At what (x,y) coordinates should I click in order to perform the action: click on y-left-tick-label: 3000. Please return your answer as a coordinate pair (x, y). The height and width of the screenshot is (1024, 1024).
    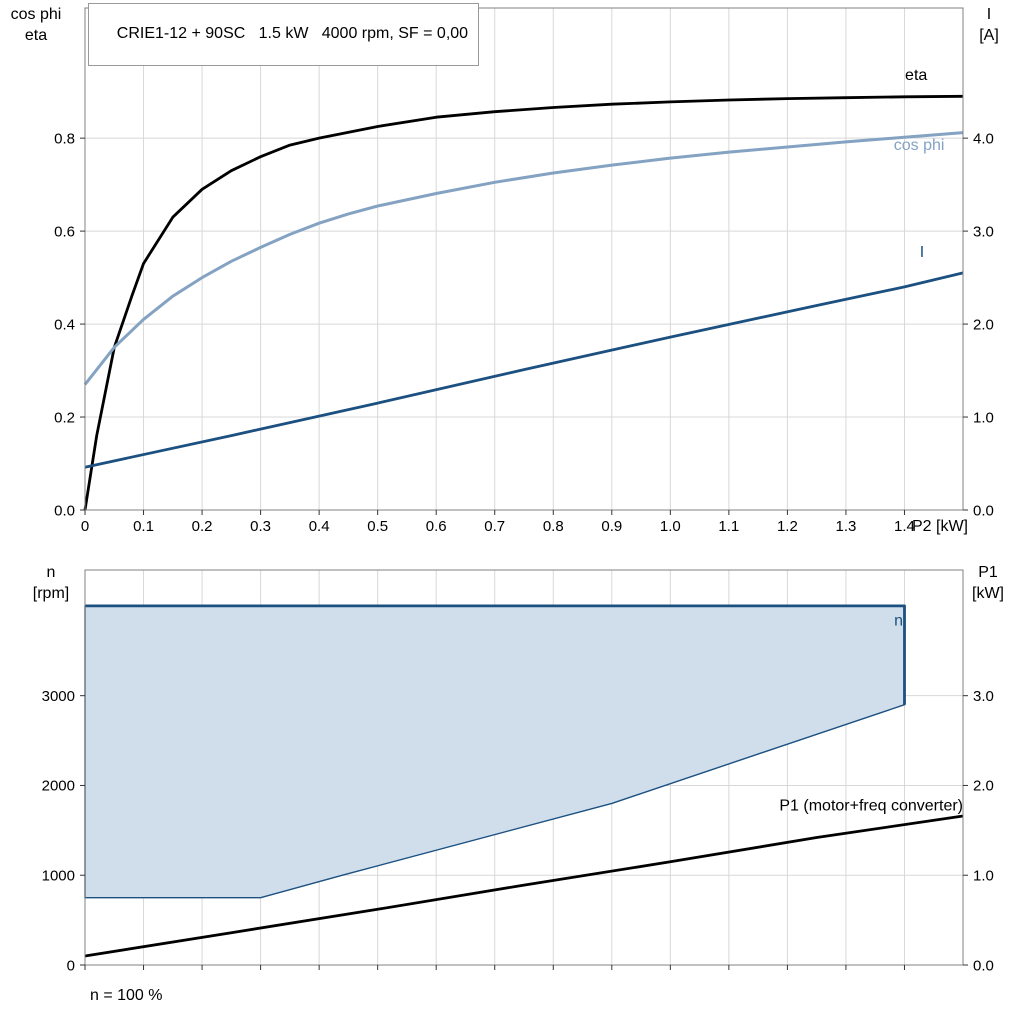
    Looking at the image, I should click on (58, 696).